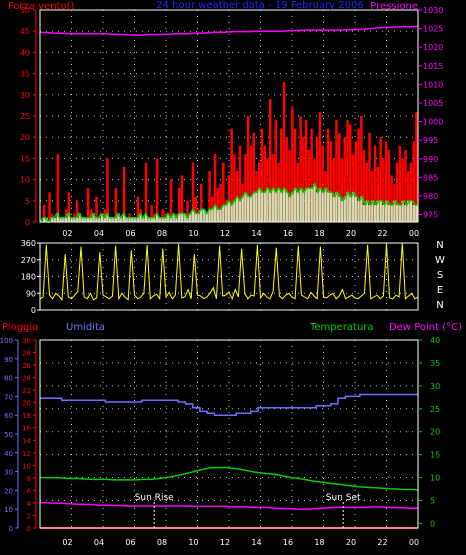 This screenshot has height=555, width=466. I want to click on rain-tick-label: 24, so click(26, 379).